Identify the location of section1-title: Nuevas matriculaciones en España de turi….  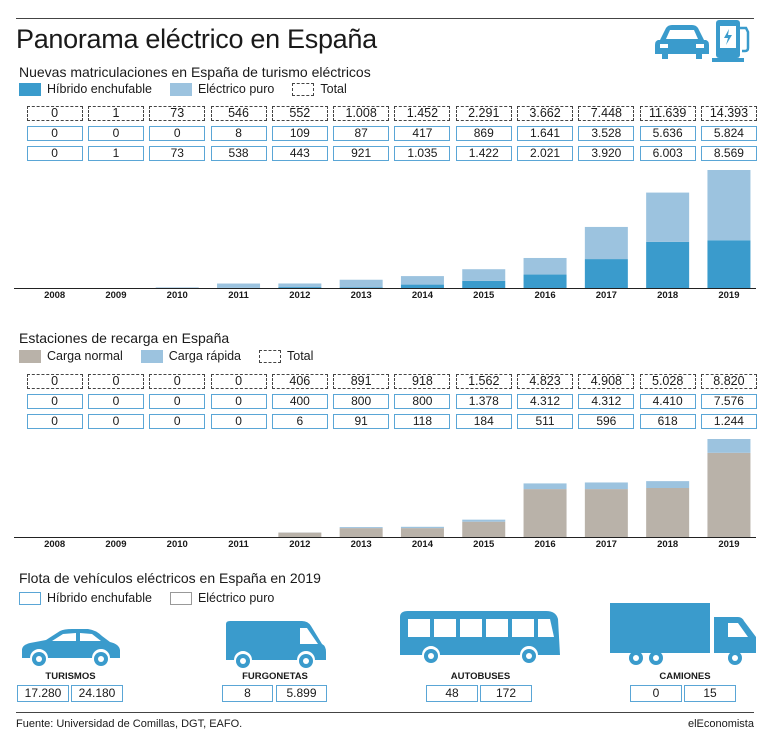
(195, 72).